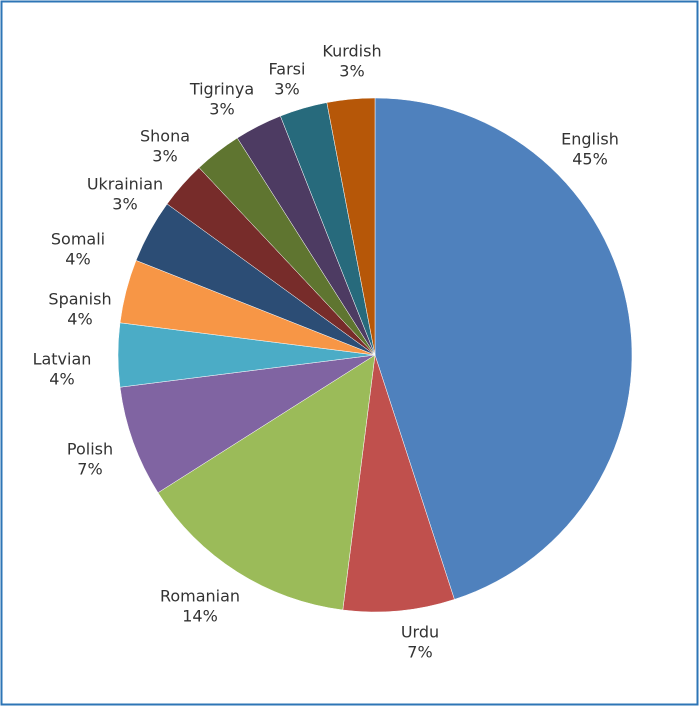  Describe the element at coordinates (125, 184) in the screenshot. I see `slice-label: Ukrainian` at that location.